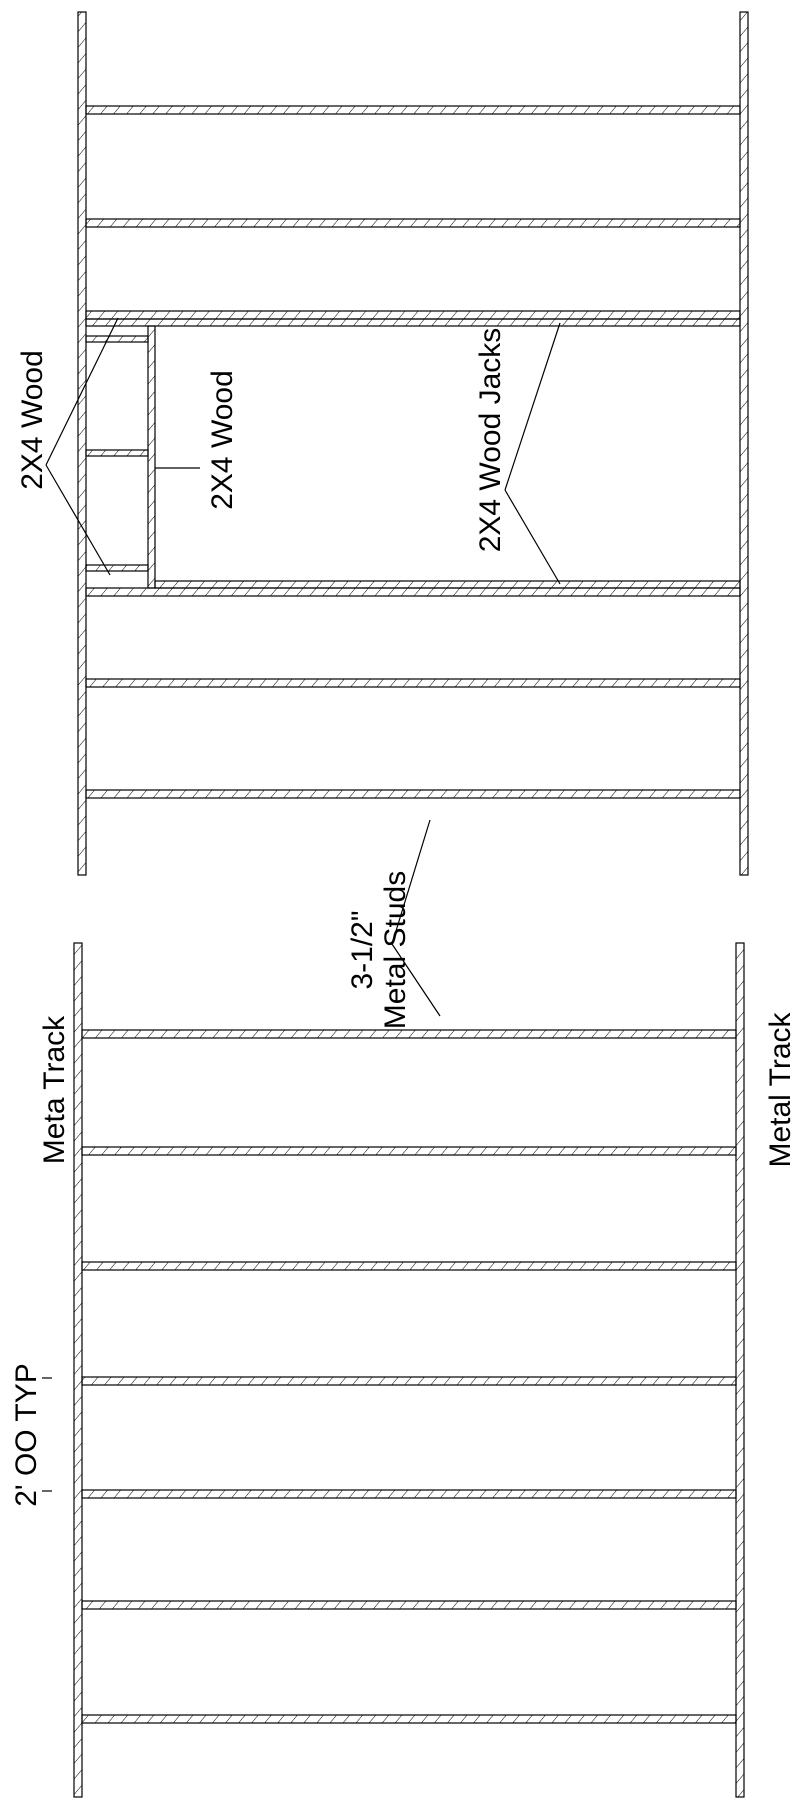 Image resolution: width=794 pixels, height=1807 pixels. Describe the element at coordinates (82, 443) in the screenshot. I see `upper-top-track` at that location.